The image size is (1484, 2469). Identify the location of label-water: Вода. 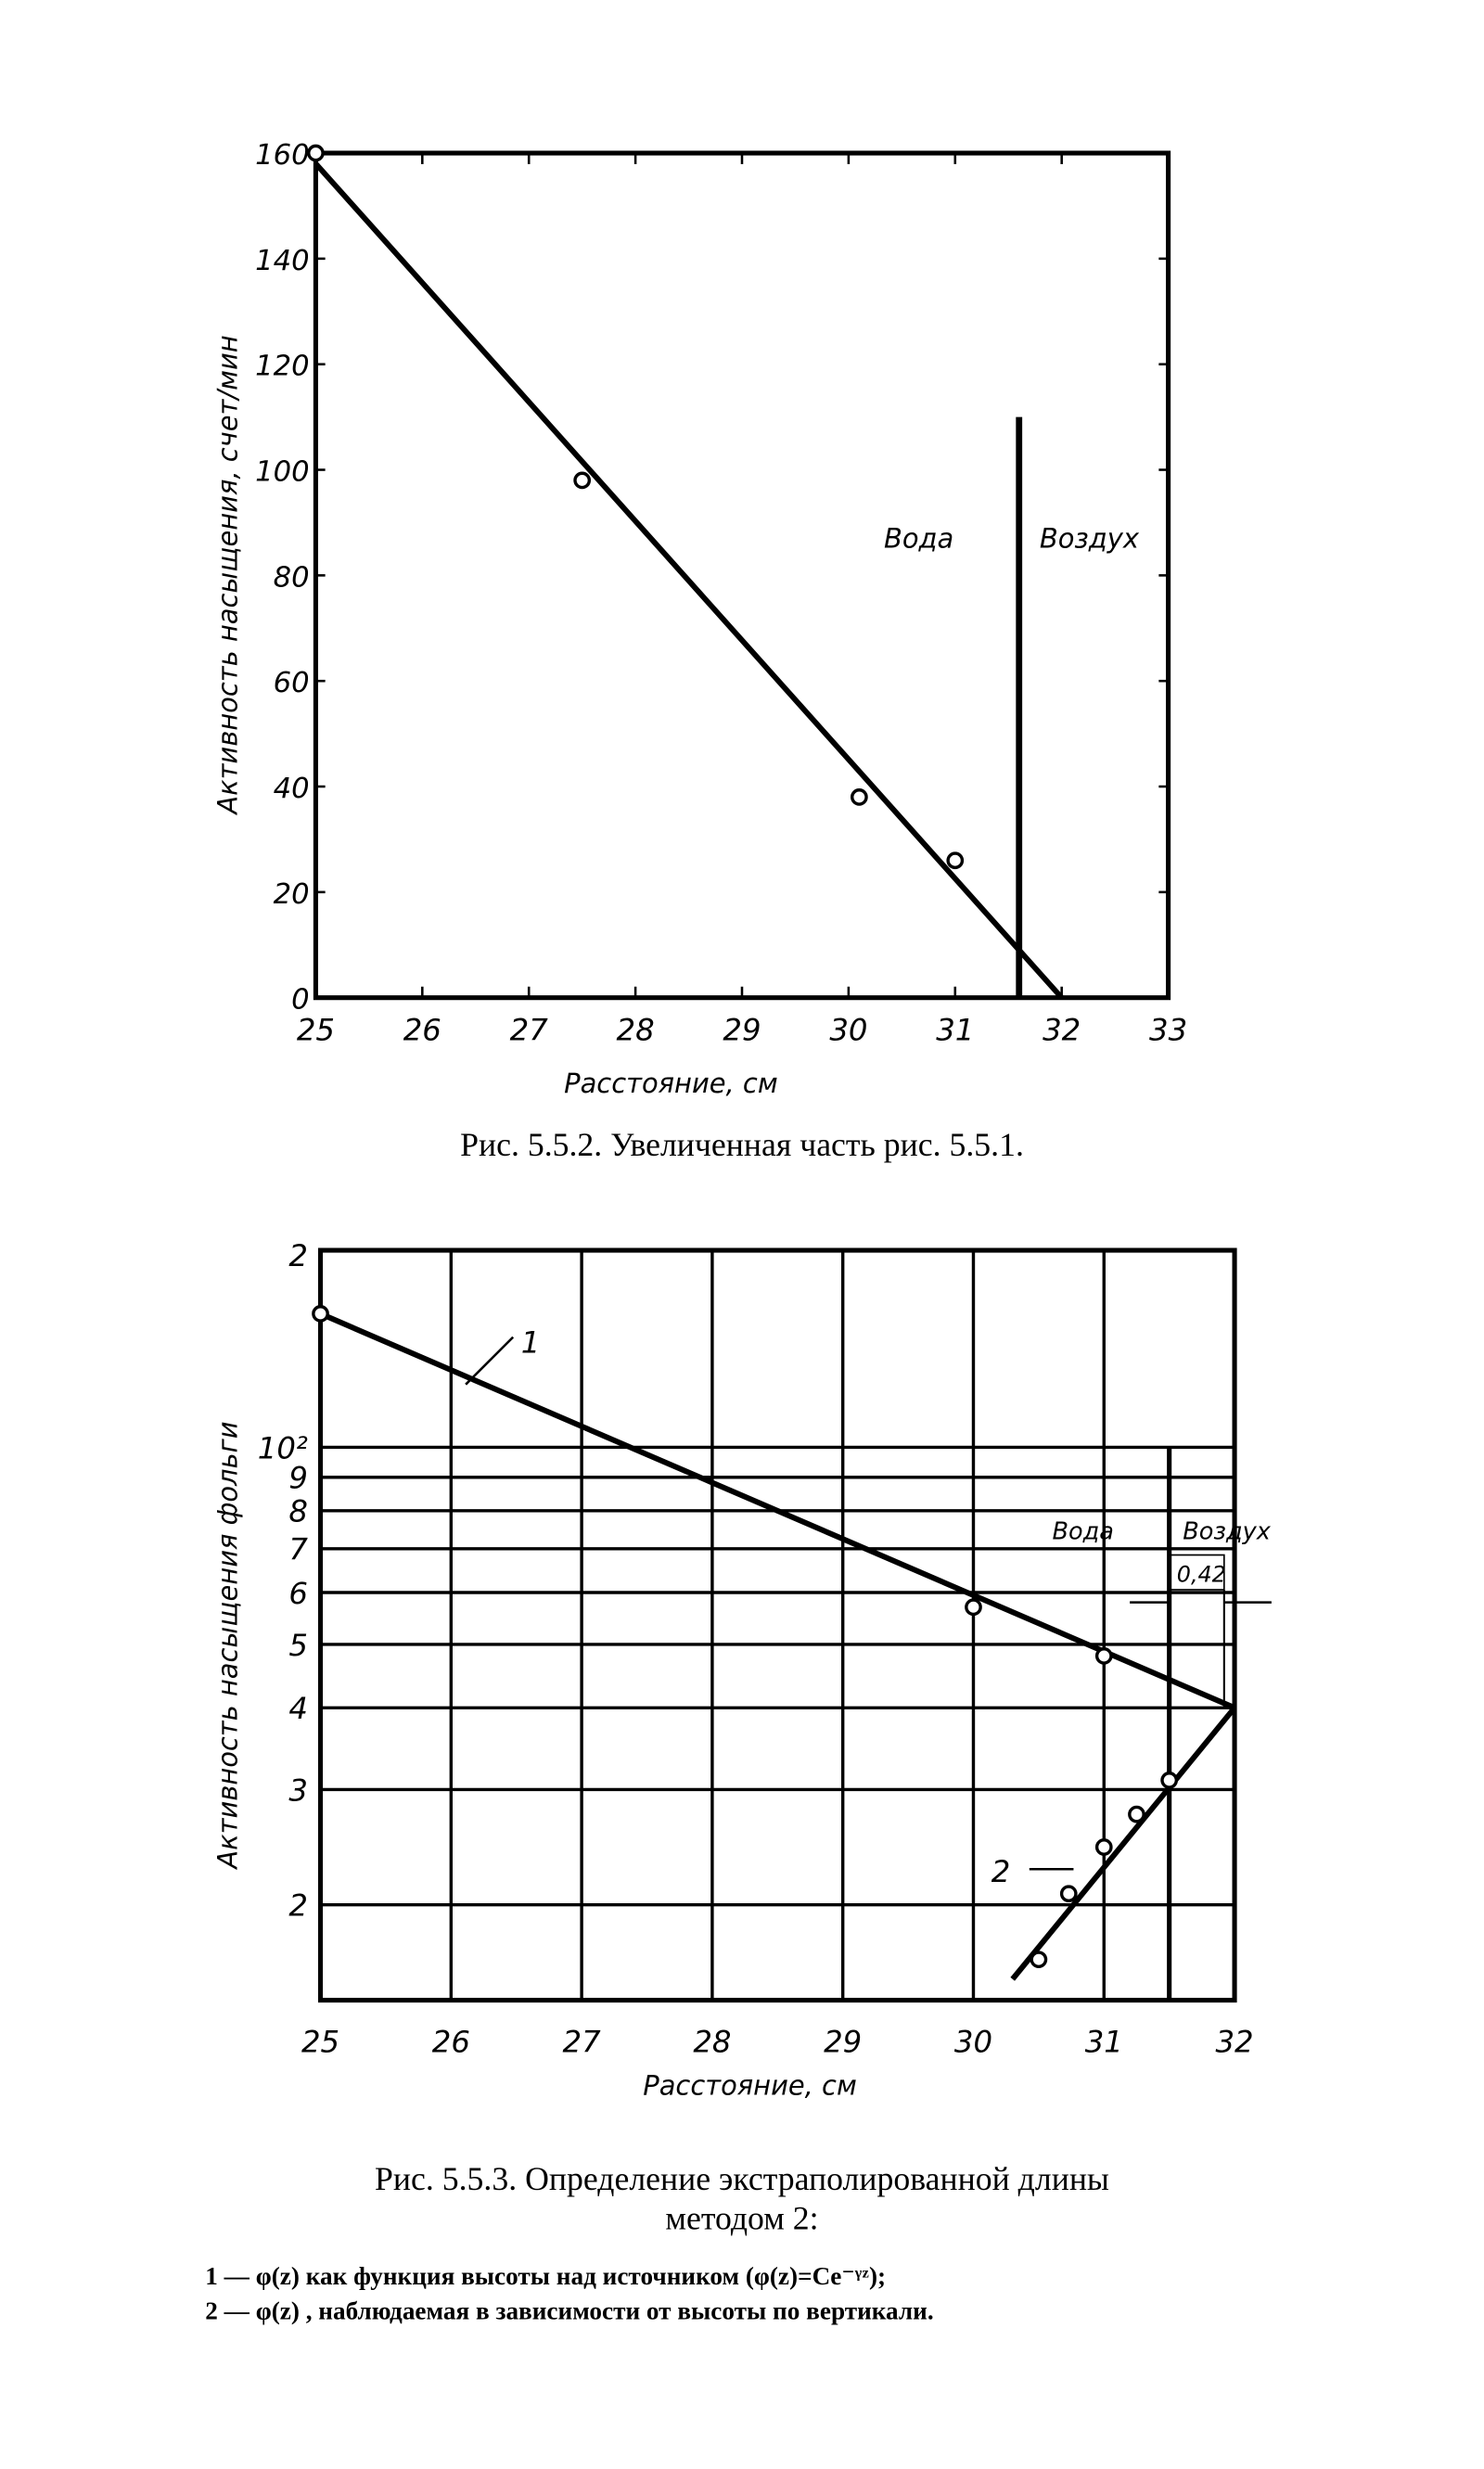
(918, 539).